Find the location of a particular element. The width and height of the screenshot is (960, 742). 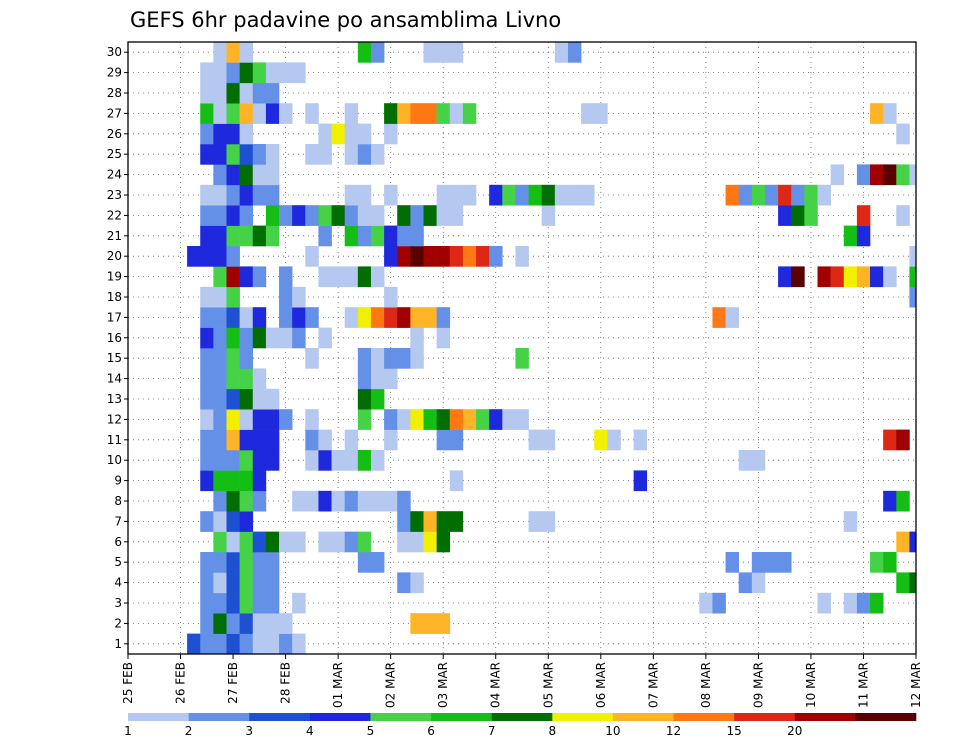

colorbar-label: 20 is located at coordinates (794, 731).